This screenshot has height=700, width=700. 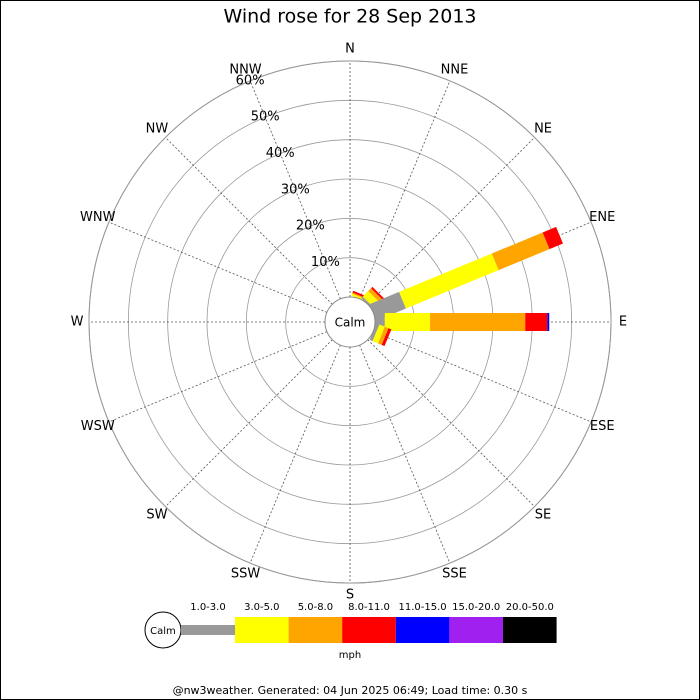 What do you see at coordinates (245, 69) in the screenshot?
I see `direction-label: NNW` at bounding box center [245, 69].